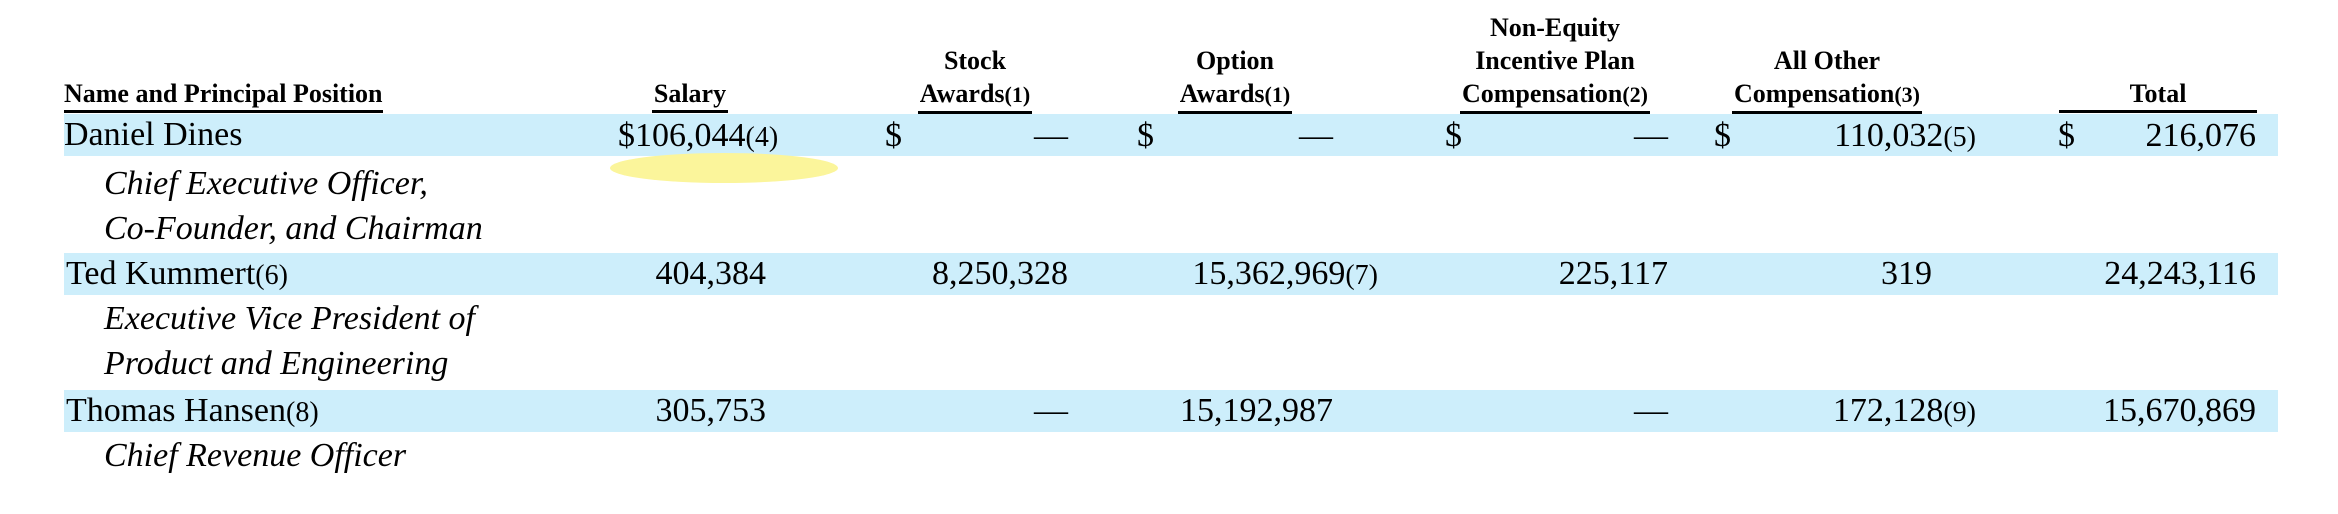 The height and width of the screenshot is (514, 2338). What do you see at coordinates (711, 273) in the screenshot?
I see `table-row-2-salary: 404,384` at bounding box center [711, 273].